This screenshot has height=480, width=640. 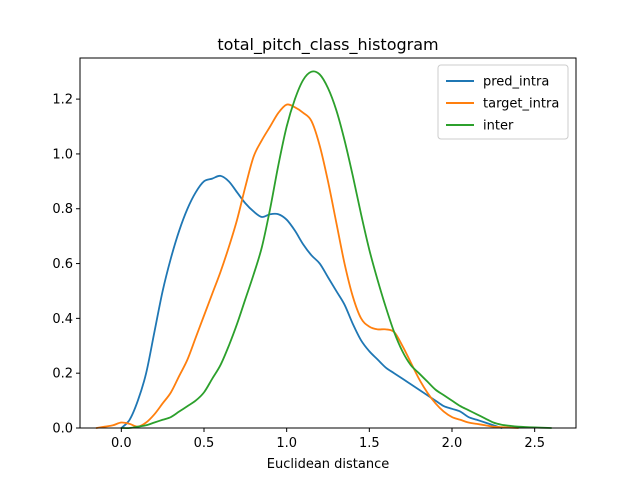 I want to click on x-tick-label: 2.5, so click(x=534, y=443).